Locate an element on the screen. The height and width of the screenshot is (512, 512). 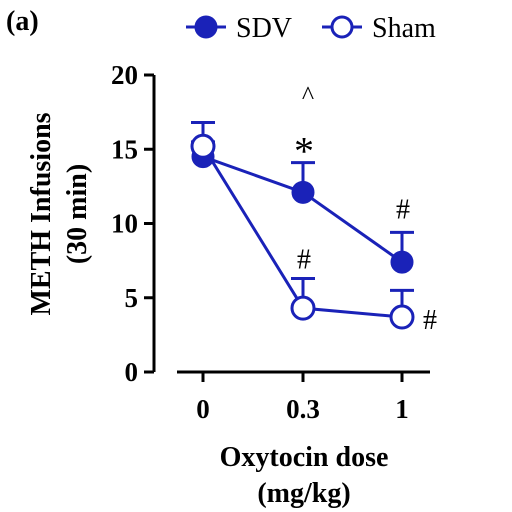
y-tick-label-4: 20 is located at coordinates (124, 75).